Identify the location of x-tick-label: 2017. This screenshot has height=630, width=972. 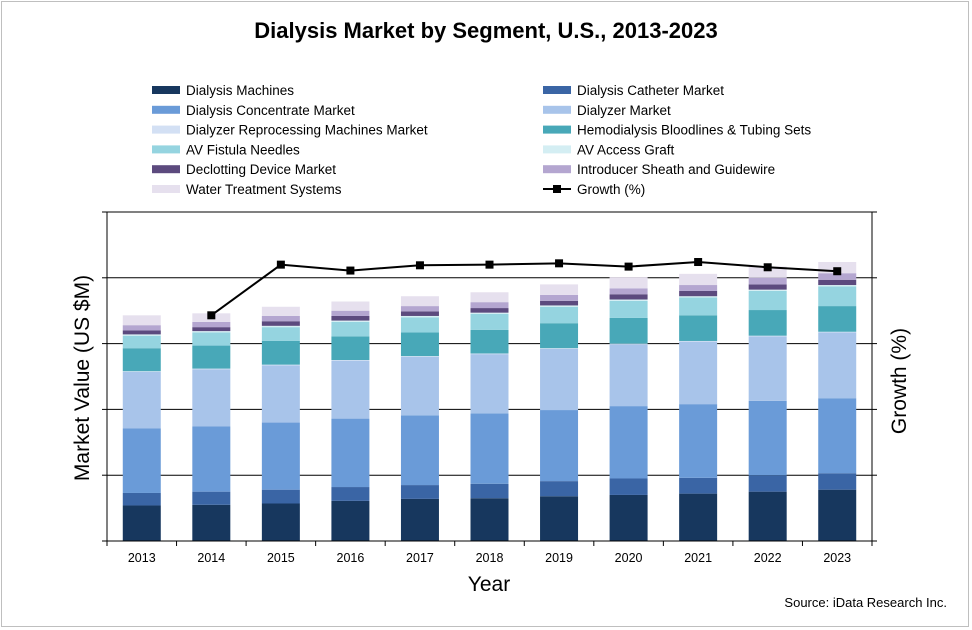
(420, 558).